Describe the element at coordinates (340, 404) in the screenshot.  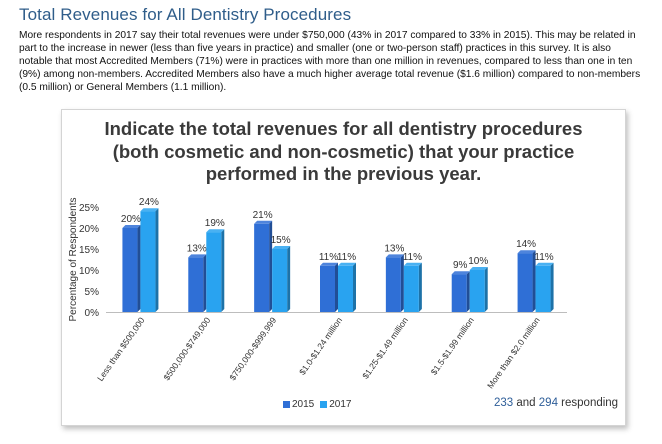
I see `legend-label-2017: 2017` at that location.